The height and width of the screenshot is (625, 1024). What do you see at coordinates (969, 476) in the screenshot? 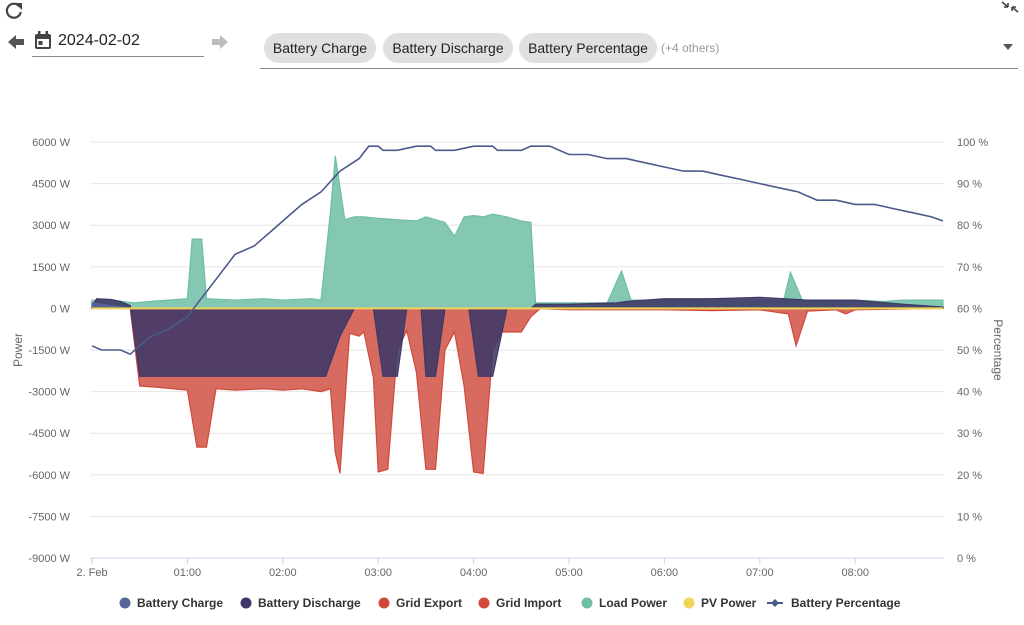
I see `y-right-tick-label: 20 %` at bounding box center [969, 476].